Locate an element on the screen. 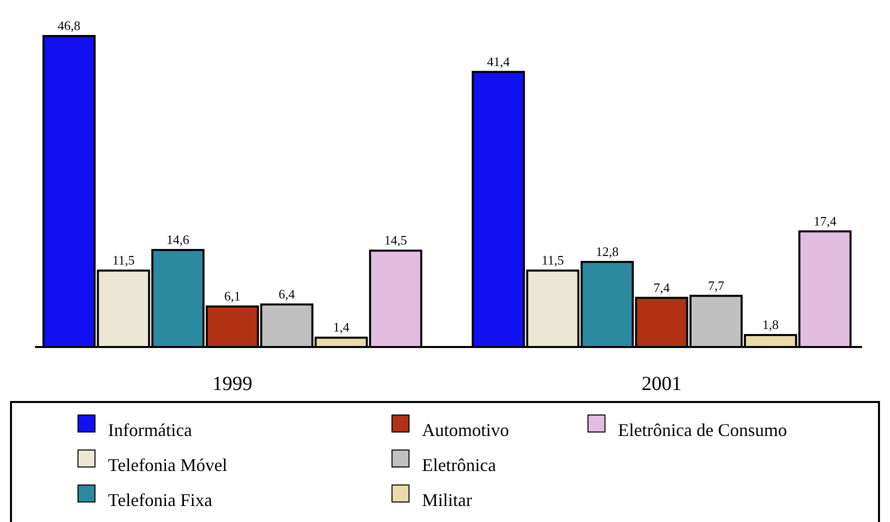 The image size is (890, 522). legend-label: Informática is located at coordinates (150, 430).